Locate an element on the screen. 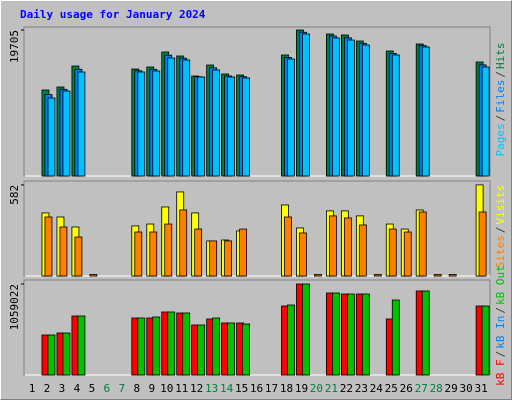 Image resolution: width=512 pixels, height=400 pixels. x-tick-label: 18 is located at coordinates (286, 388).